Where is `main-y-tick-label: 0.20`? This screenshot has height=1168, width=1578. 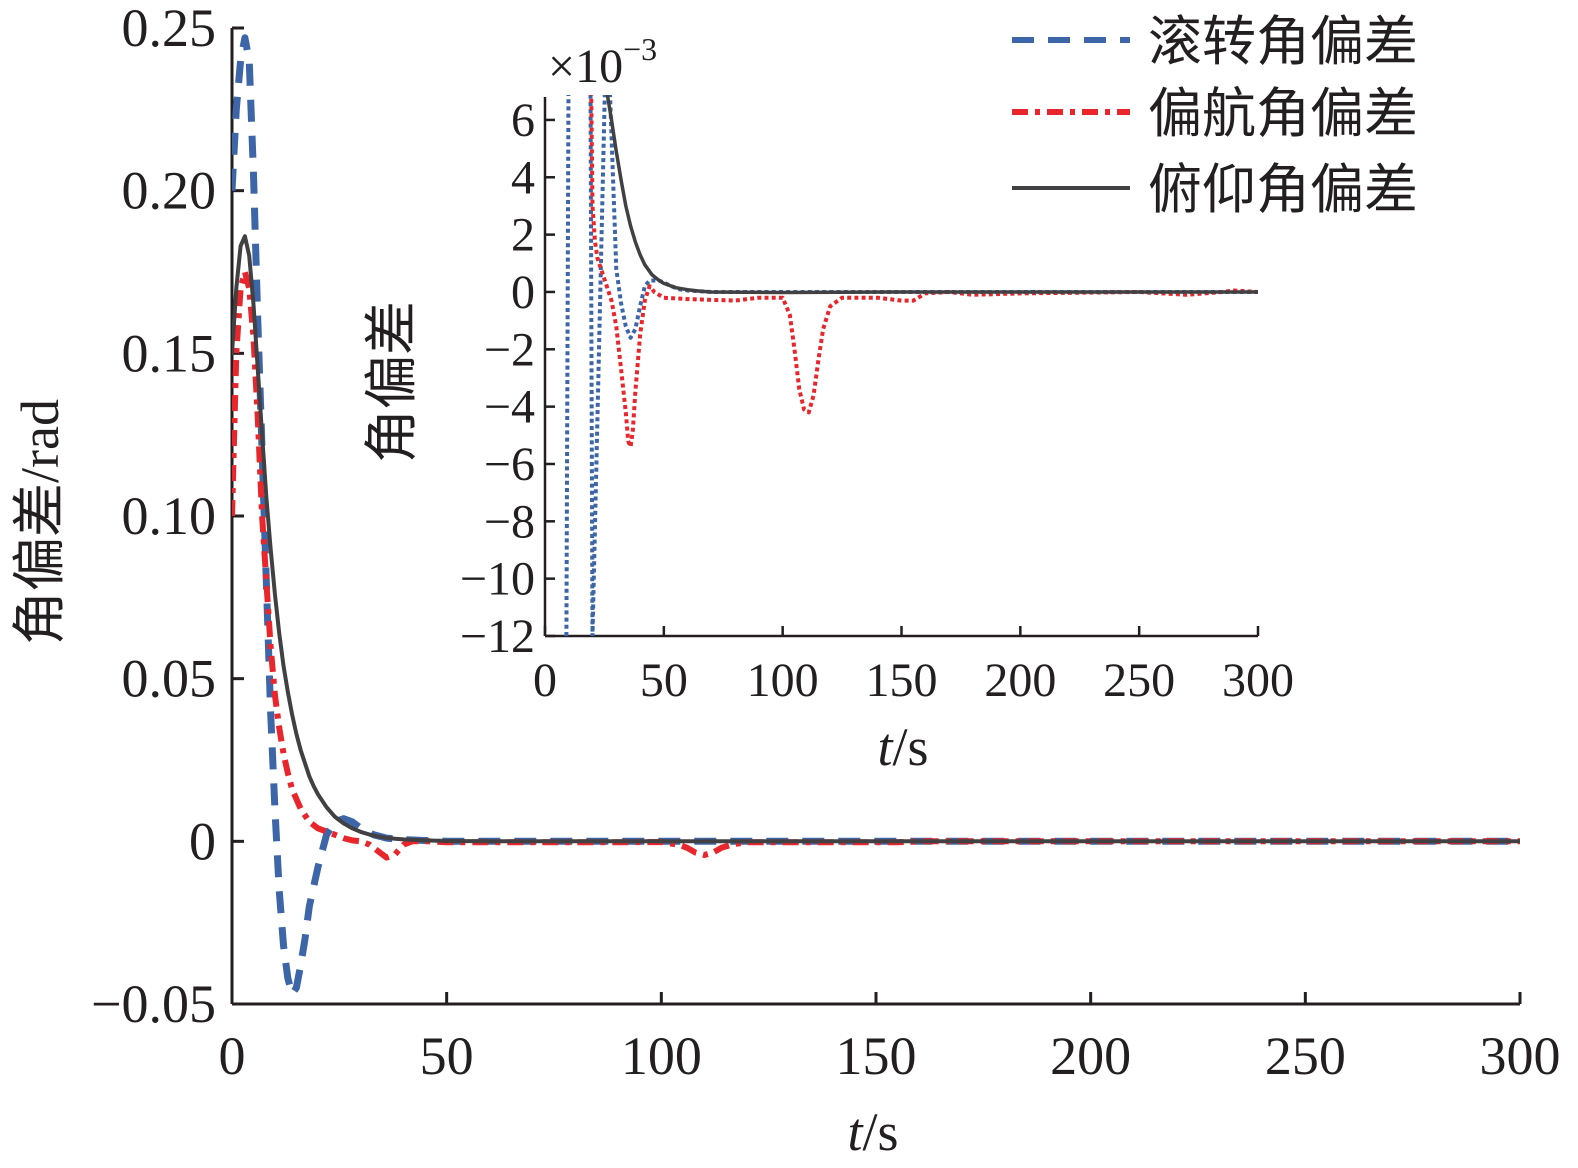 main-y-tick-label: 0.20 is located at coordinates (169, 191).